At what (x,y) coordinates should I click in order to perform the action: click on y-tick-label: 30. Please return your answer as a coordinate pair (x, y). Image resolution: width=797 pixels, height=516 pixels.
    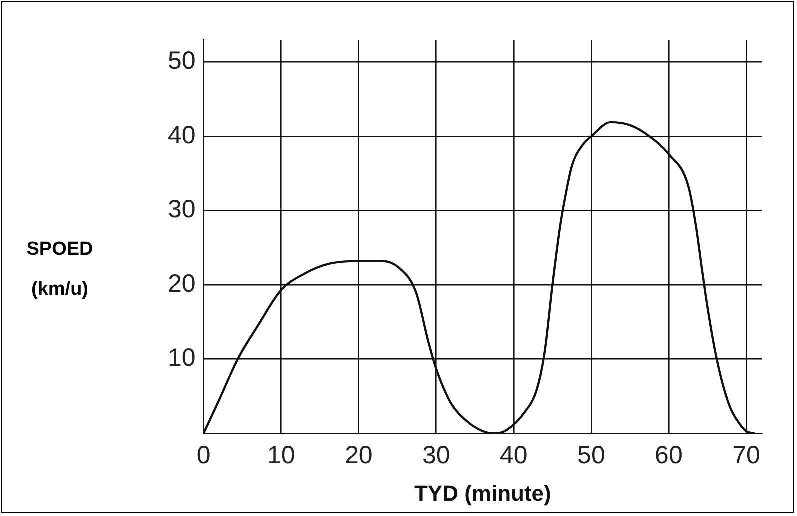
    Looking at the image, I should click on (182, 210).